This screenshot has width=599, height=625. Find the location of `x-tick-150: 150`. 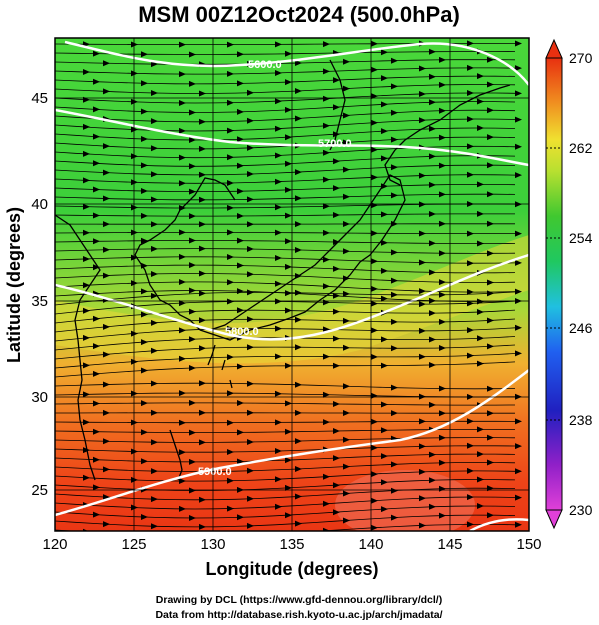

x-tick-150: 150 is located at coordinates (528, 544).